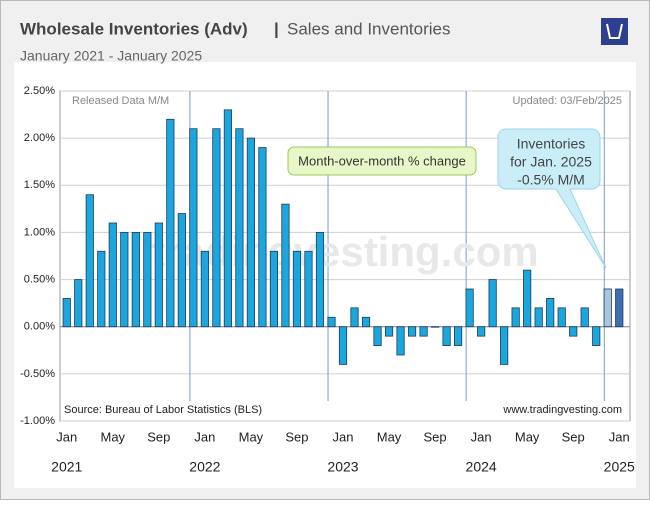 This screenshot has height=505, width=650. Describe the element at coordinates (134, 28) in the screenshot. I see `chart-title: Wholesale Inventories (Adv)` at that location.